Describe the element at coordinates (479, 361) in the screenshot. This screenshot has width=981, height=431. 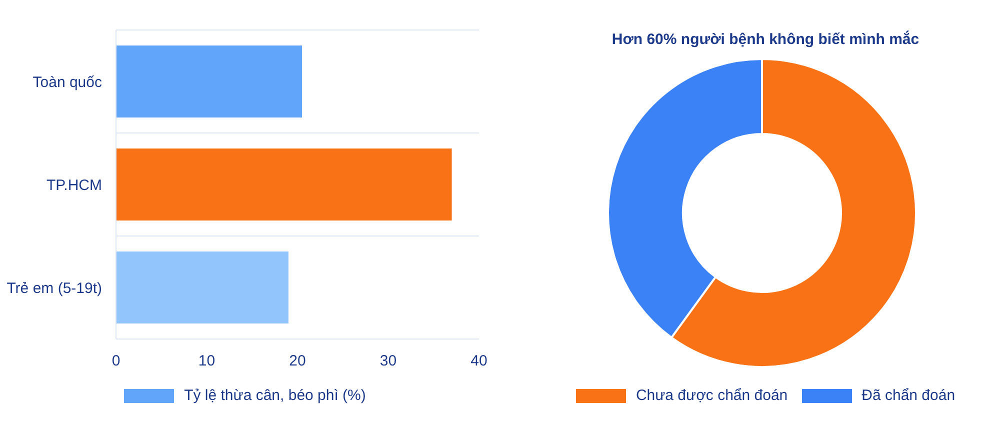
I see `x-tick-label: 40` at that location.